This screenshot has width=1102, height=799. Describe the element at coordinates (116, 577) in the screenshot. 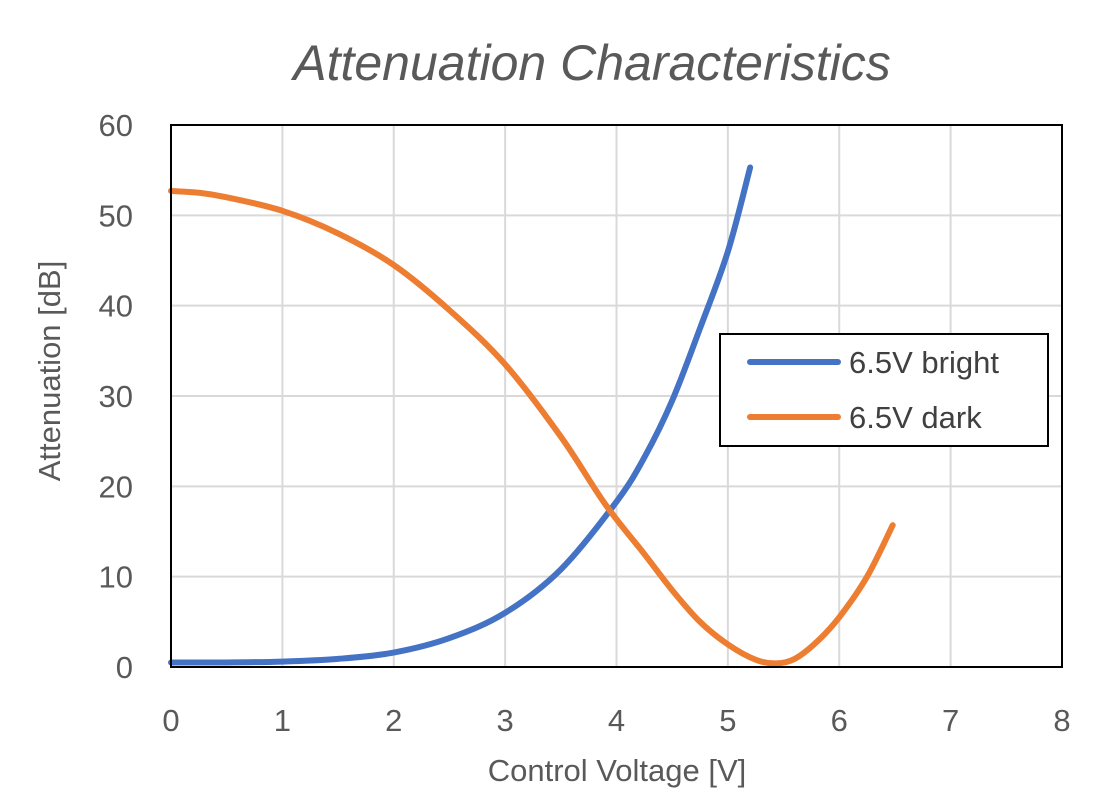

I see `y-tick-label: 10` at that location.